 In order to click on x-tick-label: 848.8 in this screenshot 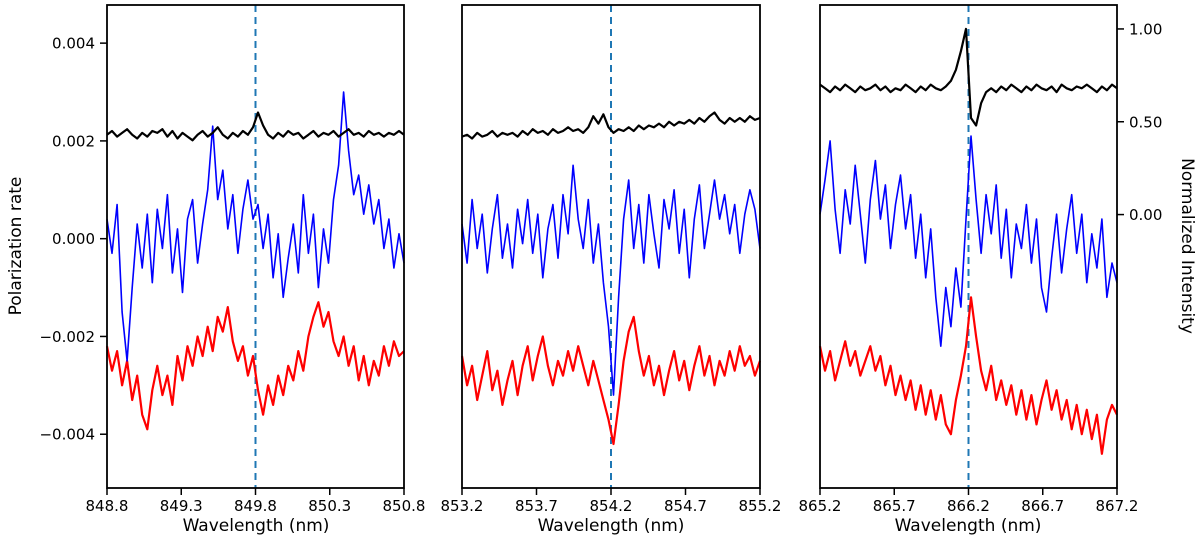, I will do `click(107, 506)`.